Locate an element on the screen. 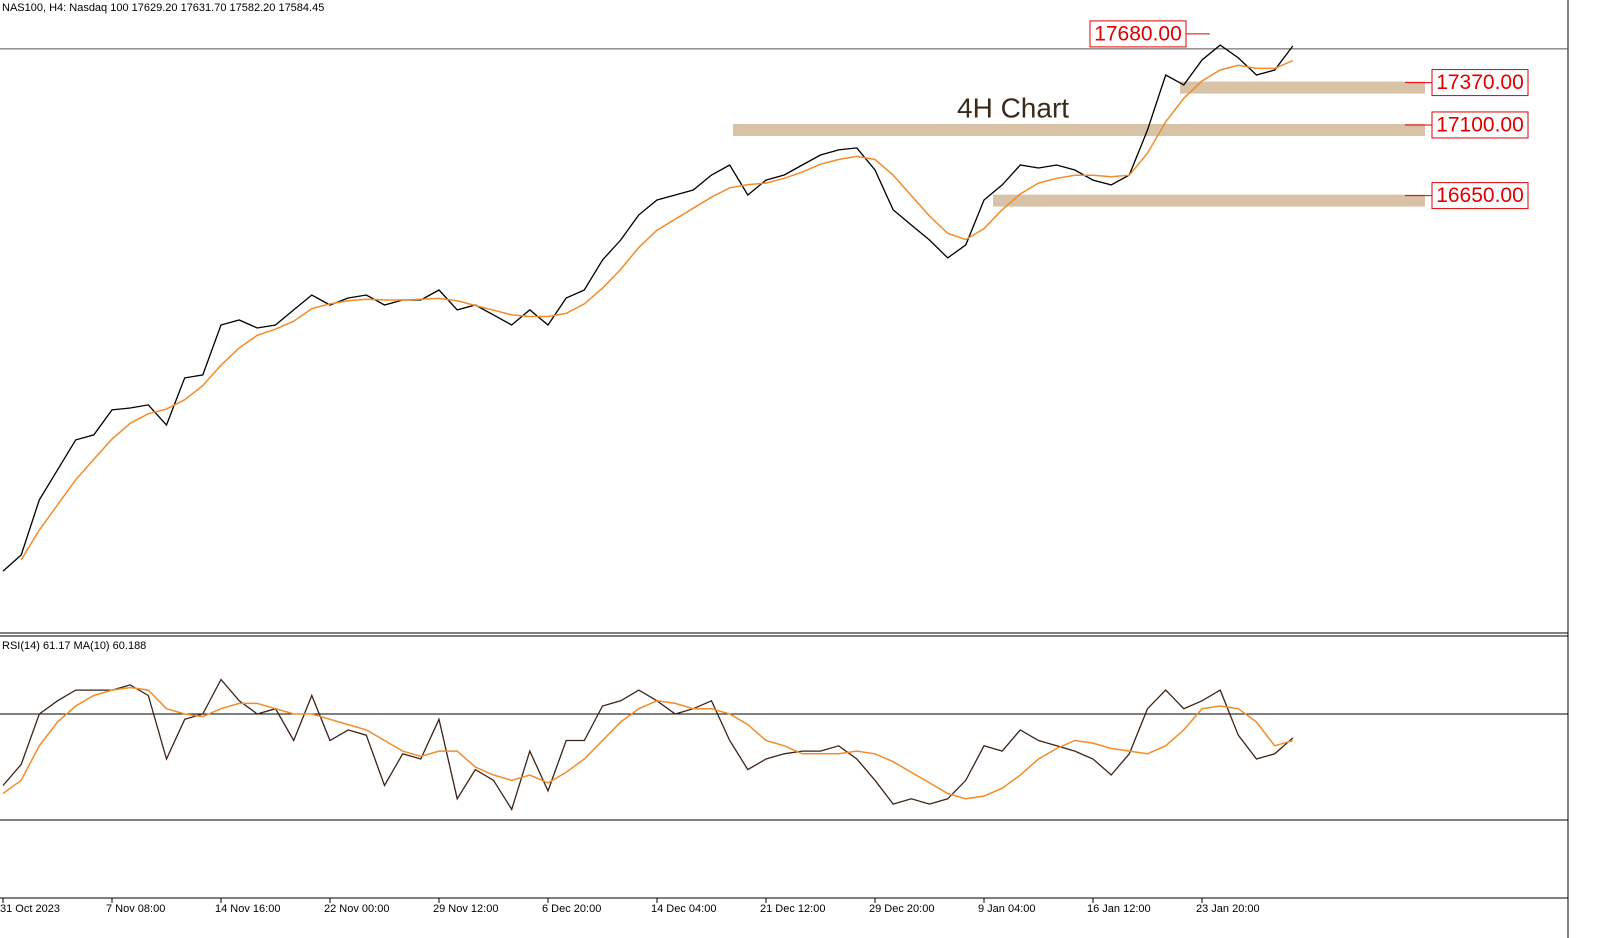 The width and height of the screenshot is (1607, 938). x-tick-label: 29 Dec 20:00 is located at coordinates (901, 909).